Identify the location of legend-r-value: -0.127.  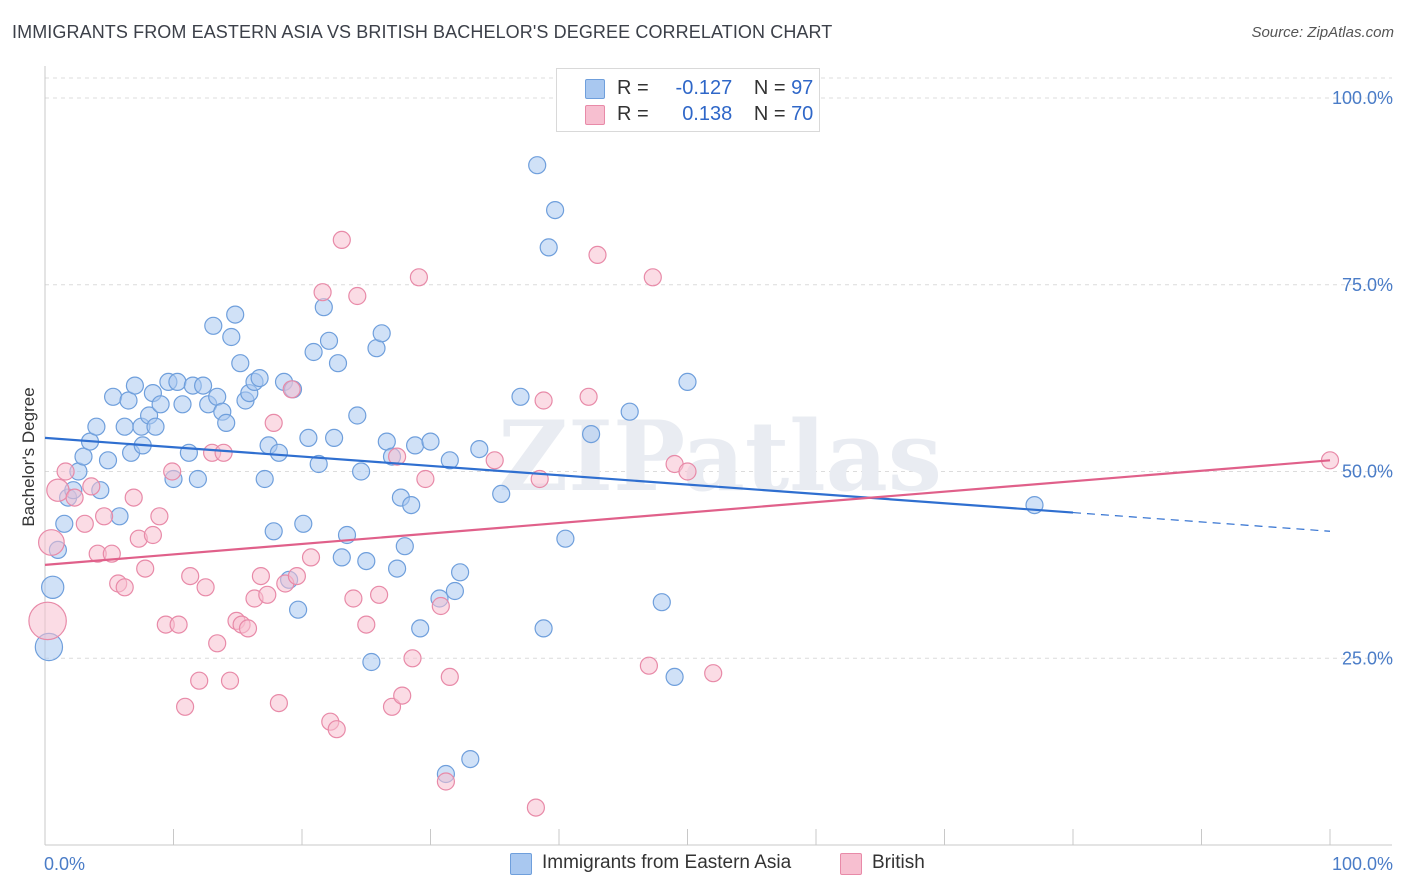
(704, 88).